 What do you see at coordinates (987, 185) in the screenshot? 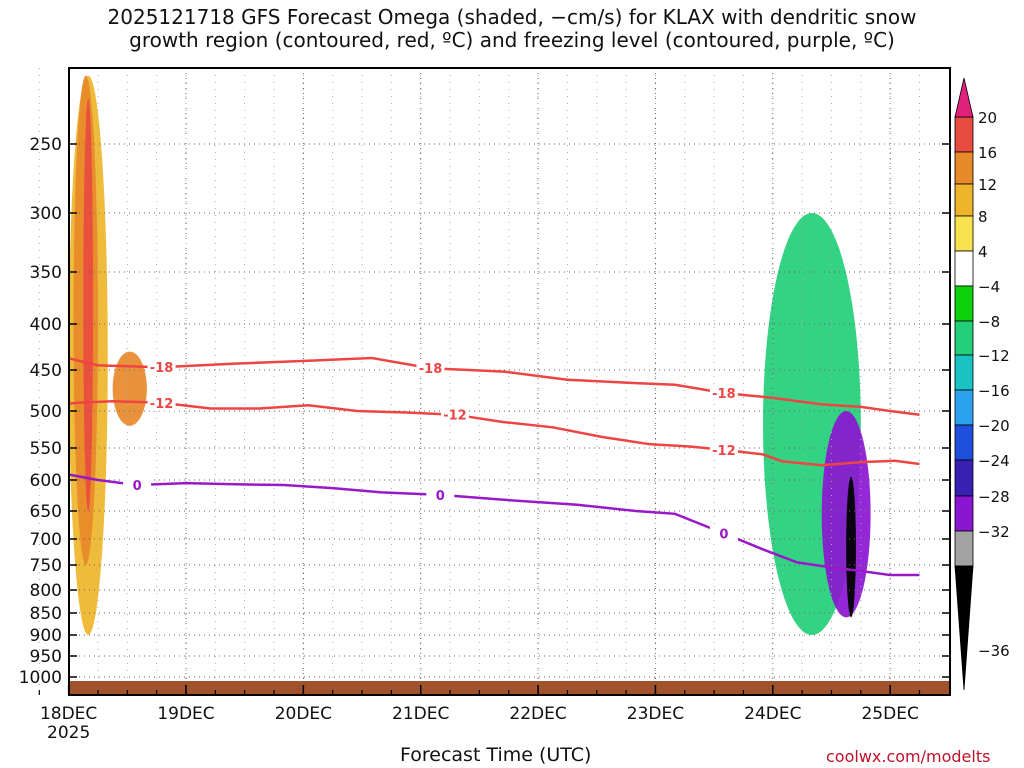
I see `colorbar-label: 12` at bounding box center [987, 185].